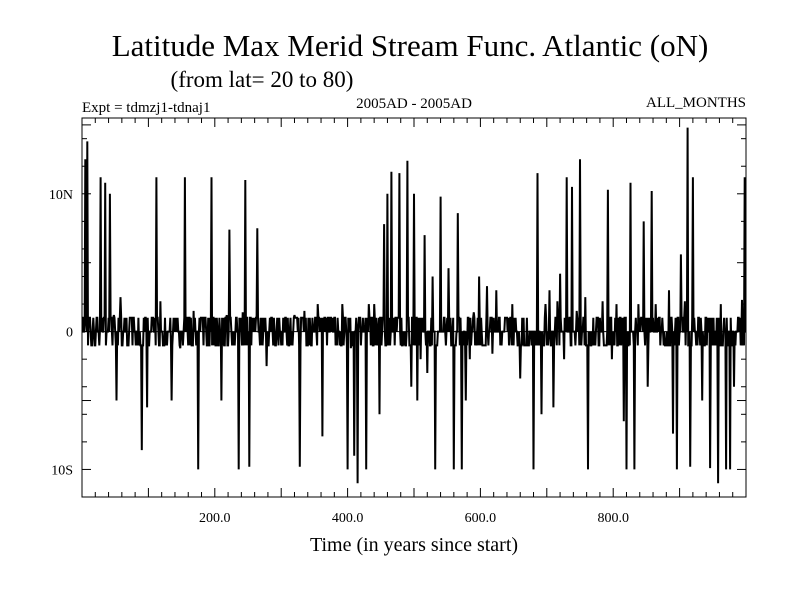 This screenshot has height=600, width=800. I want to click on x-axis-label: Time (in years since start), so click(414, 545).